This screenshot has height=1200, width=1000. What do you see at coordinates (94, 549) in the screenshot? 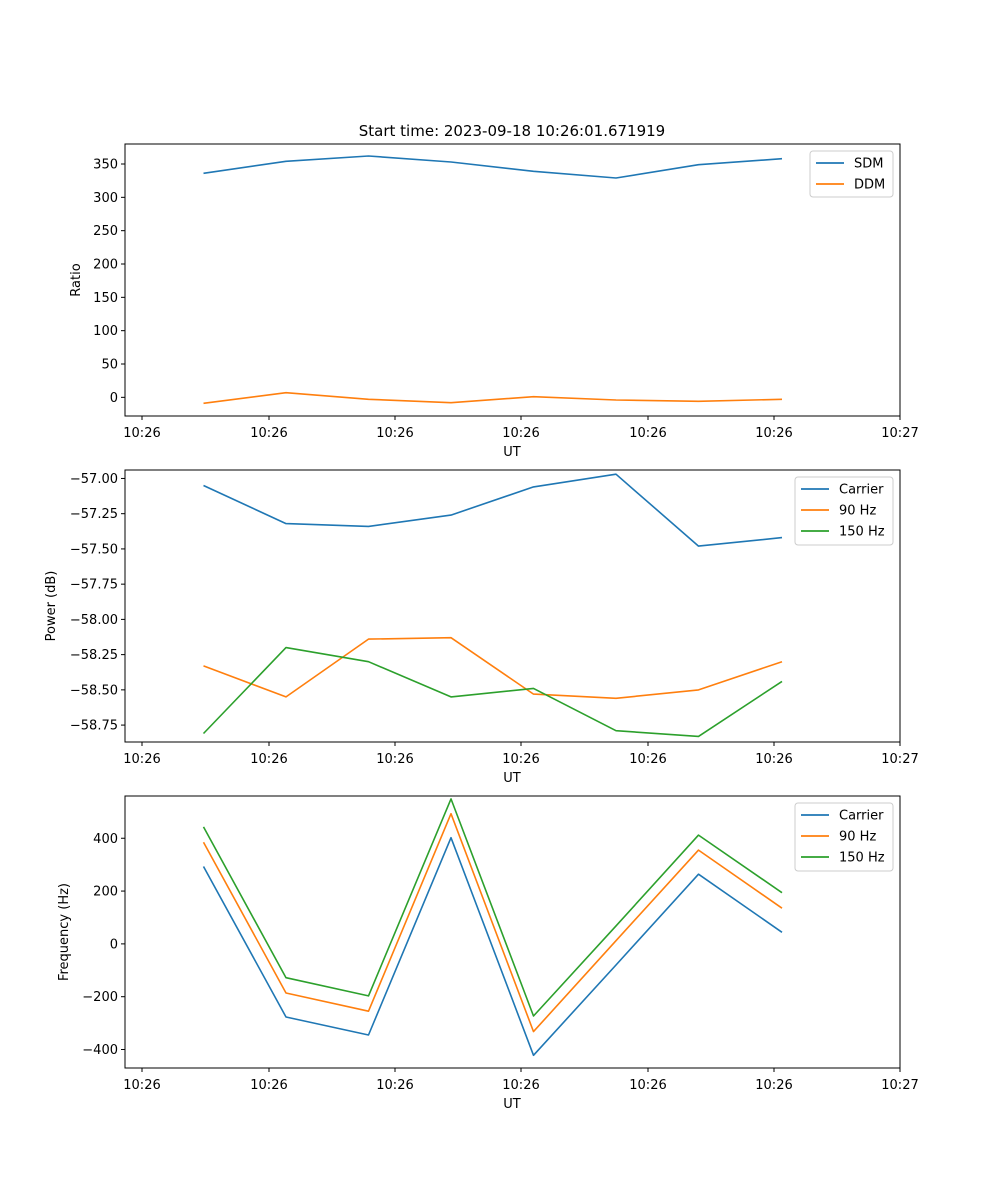
I see `y-tick-label: −57.50` at bounding box center [94, 549].